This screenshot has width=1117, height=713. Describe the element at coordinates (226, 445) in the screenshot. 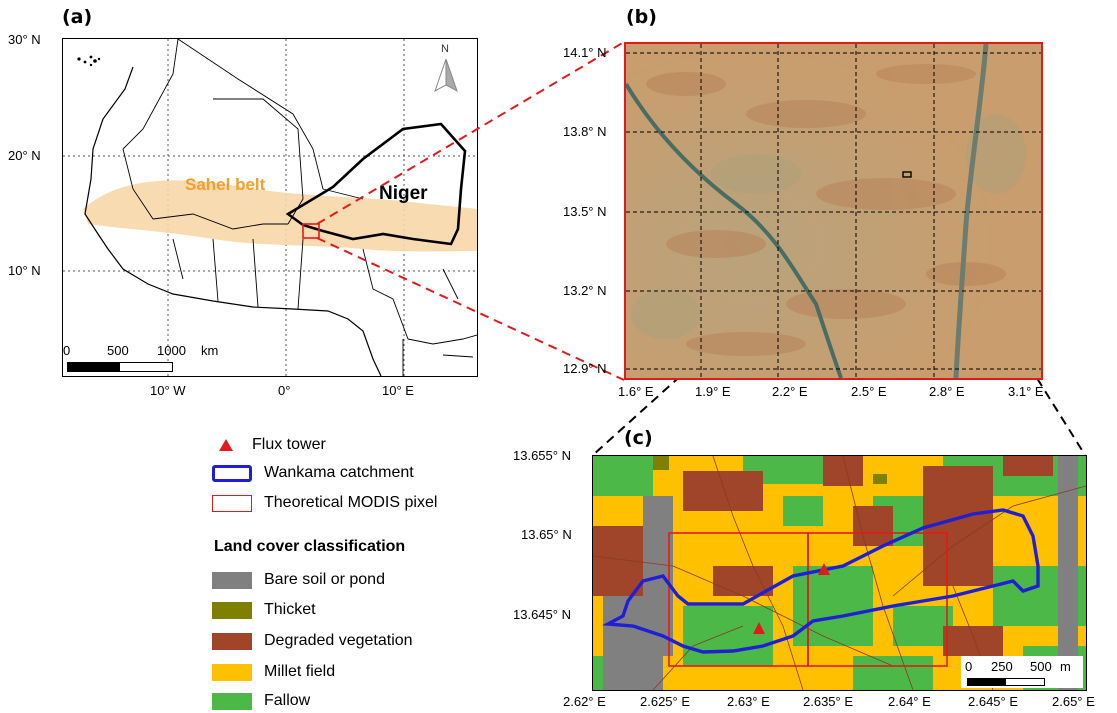

I see `triangle-icon` at that location.